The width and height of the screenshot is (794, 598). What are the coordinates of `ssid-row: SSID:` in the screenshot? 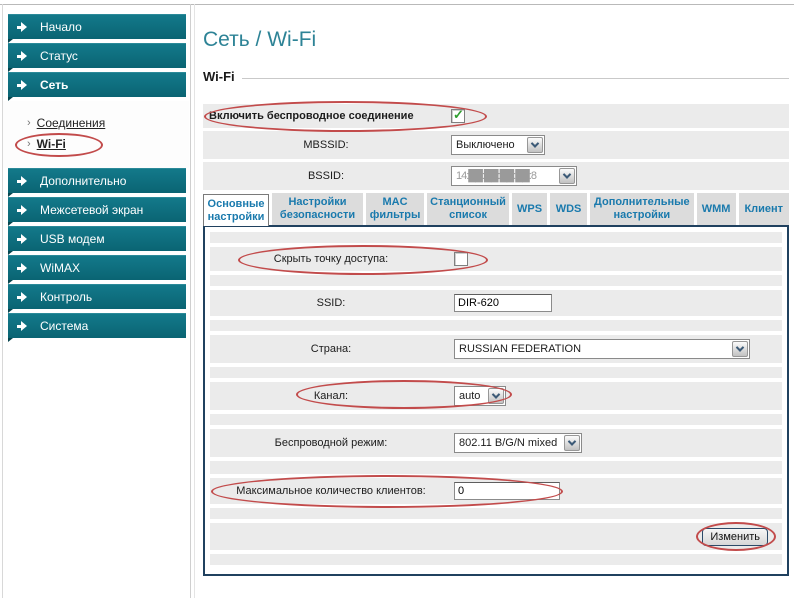 It's located at (496, 303).